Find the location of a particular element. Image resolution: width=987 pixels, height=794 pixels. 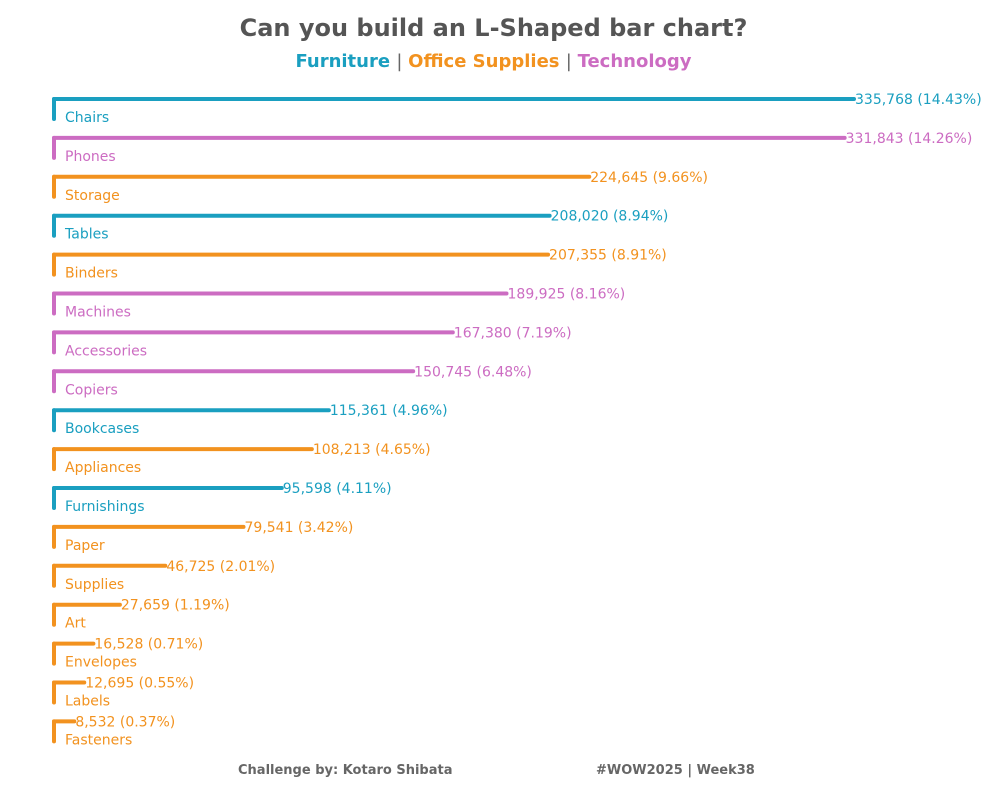

bar-group-accessories: 167,380 (7.19%) Accessories is located at coordinates (312, 342).